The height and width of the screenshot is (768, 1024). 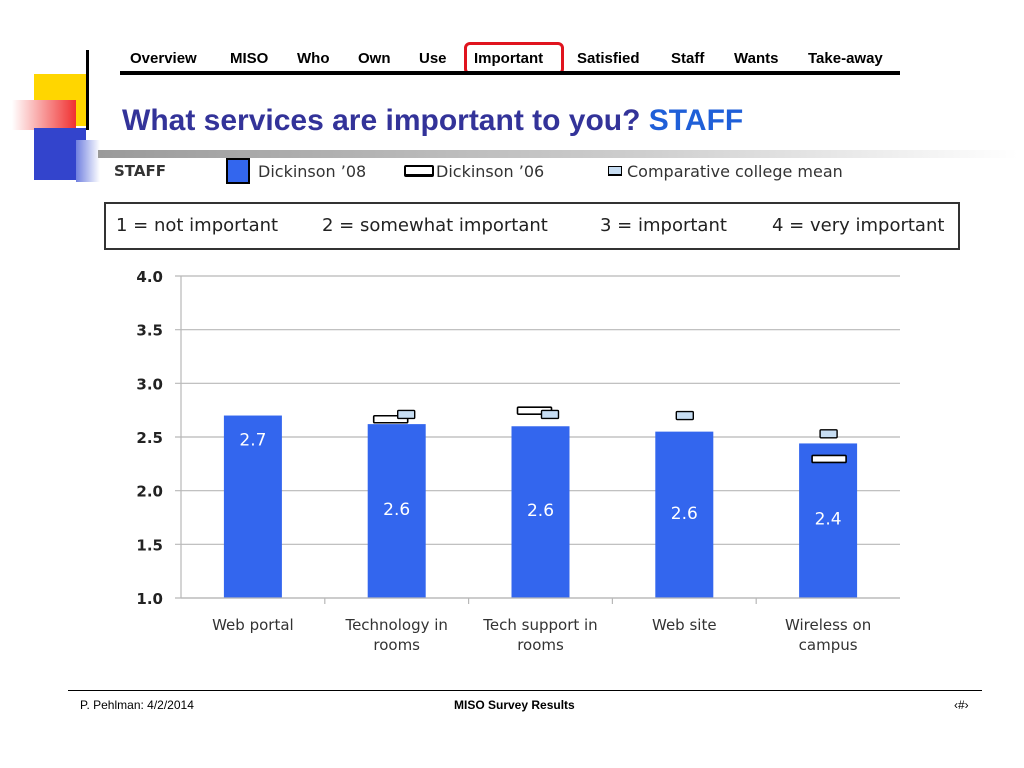 I want to click on nav-overview: Overview, so click(x=163, y=58).